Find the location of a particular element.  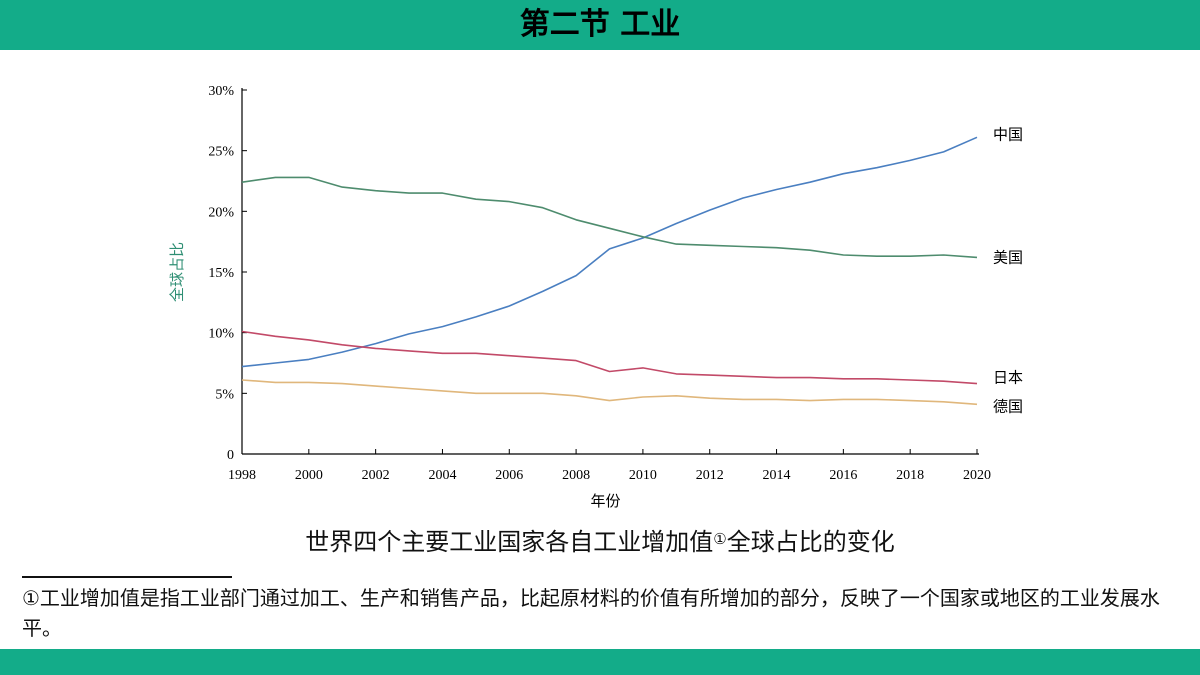

y-tick-label: 5% is located at coordinates (224, 394).